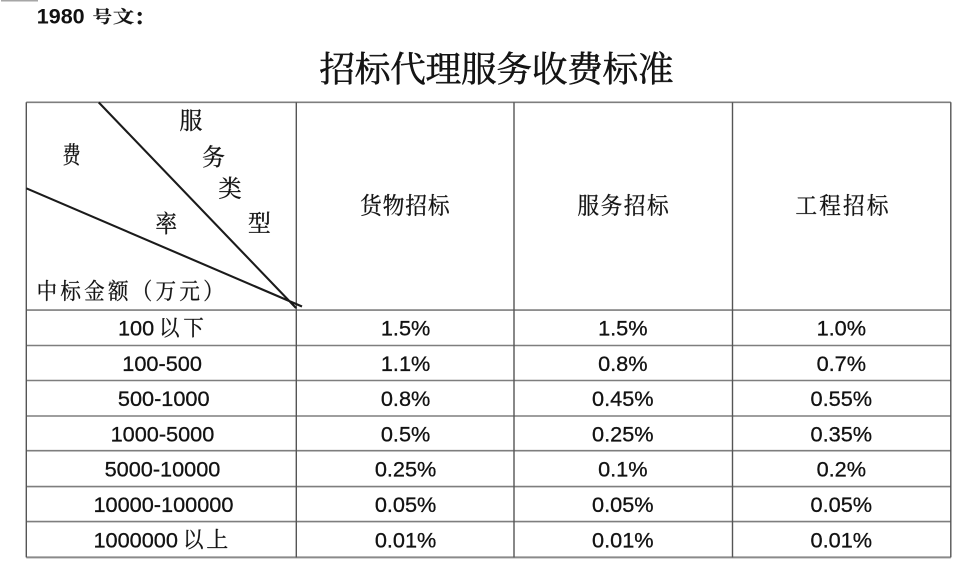 The width and height of the screenshot is (976, 581). Describe the element at coordinates (841, 328) in the screenshot. I see `svg-text: 1.0%` at that location.